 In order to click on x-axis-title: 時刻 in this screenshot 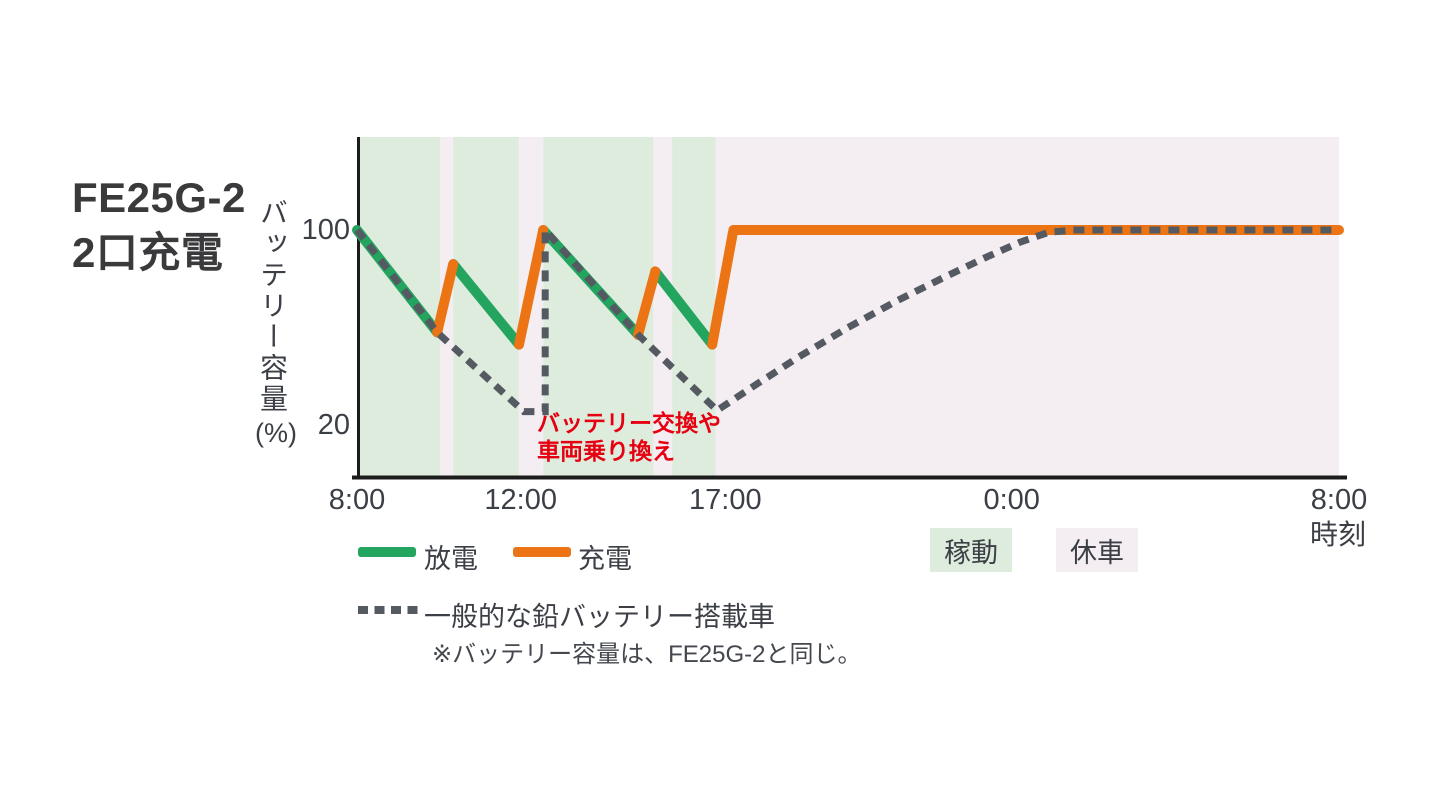, I will do `click(1338, 534)`.